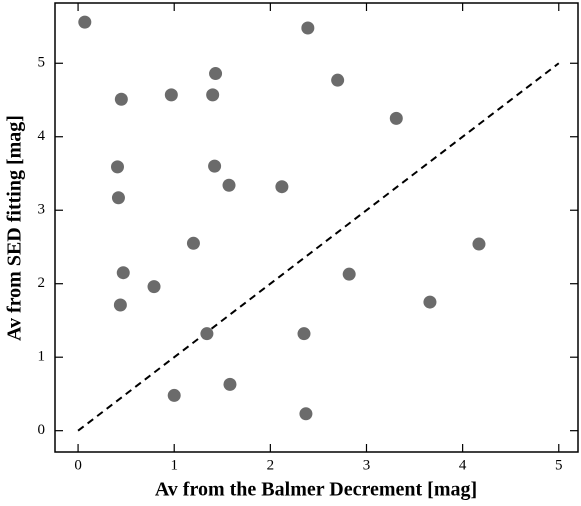 The width and height of the screenshot is (581, 506). Describe the element at coordinates (78, 465) in the screenshot. I see `x-tick-label: 0` at that location.